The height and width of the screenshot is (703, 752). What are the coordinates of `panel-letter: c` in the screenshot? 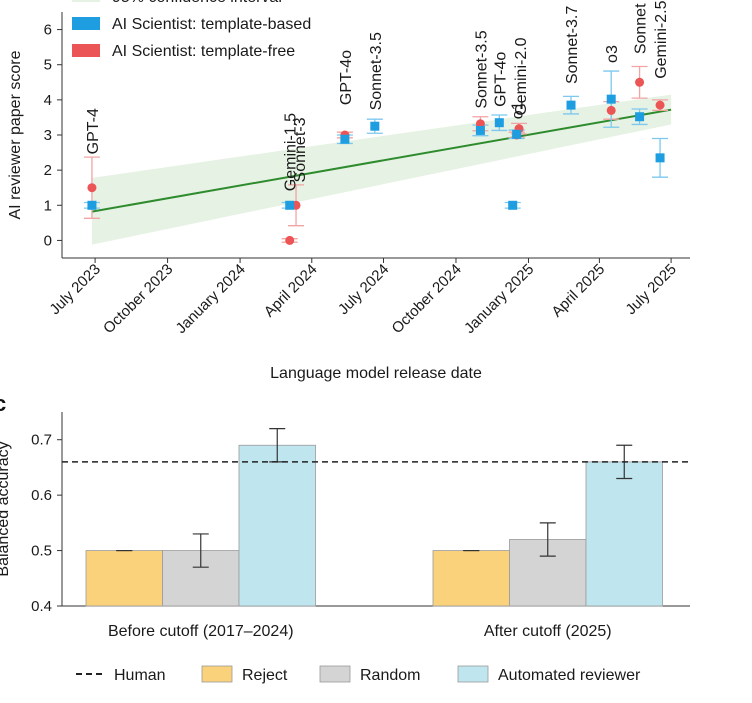 It's located at (3, 403).